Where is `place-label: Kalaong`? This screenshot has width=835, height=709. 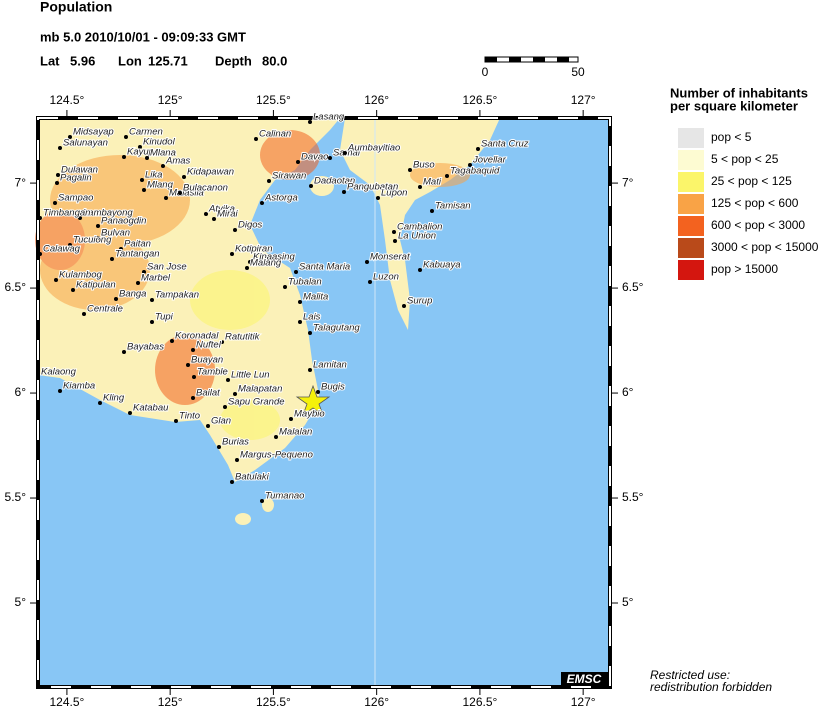
place-label: Kalaong is located at coordinates (59, 372).